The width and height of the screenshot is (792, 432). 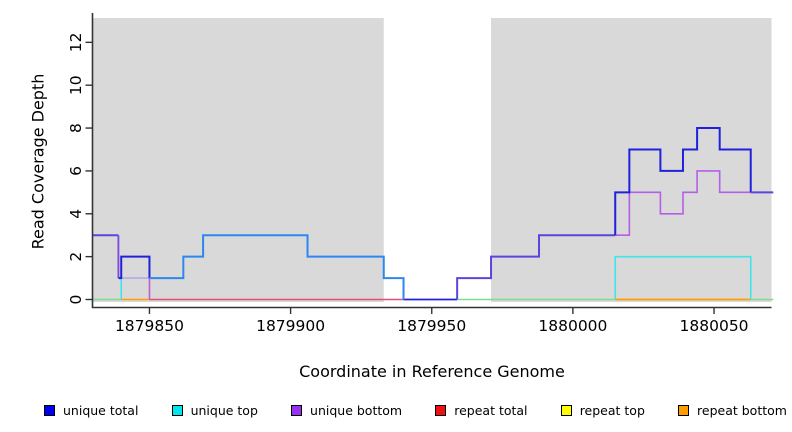 I want to click on legend-item-repeat-bottom: repeat bottom, so click(x=732, y=410).